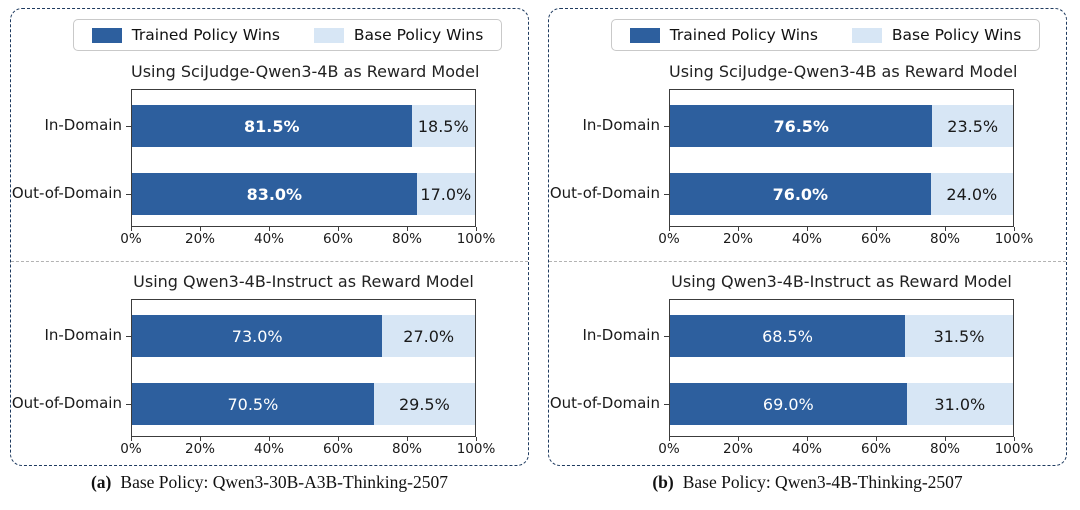 Image resolution: width=1080 pixels, height=510 pixels. Describe the element at coordinates (205, 35) in the screenshot. I see `trained-policy-legend-label: Trained Policy Wins` at that location.